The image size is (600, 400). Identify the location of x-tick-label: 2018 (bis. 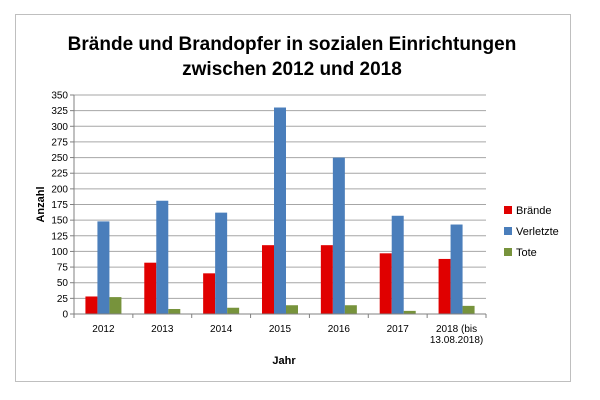
(456, 329).